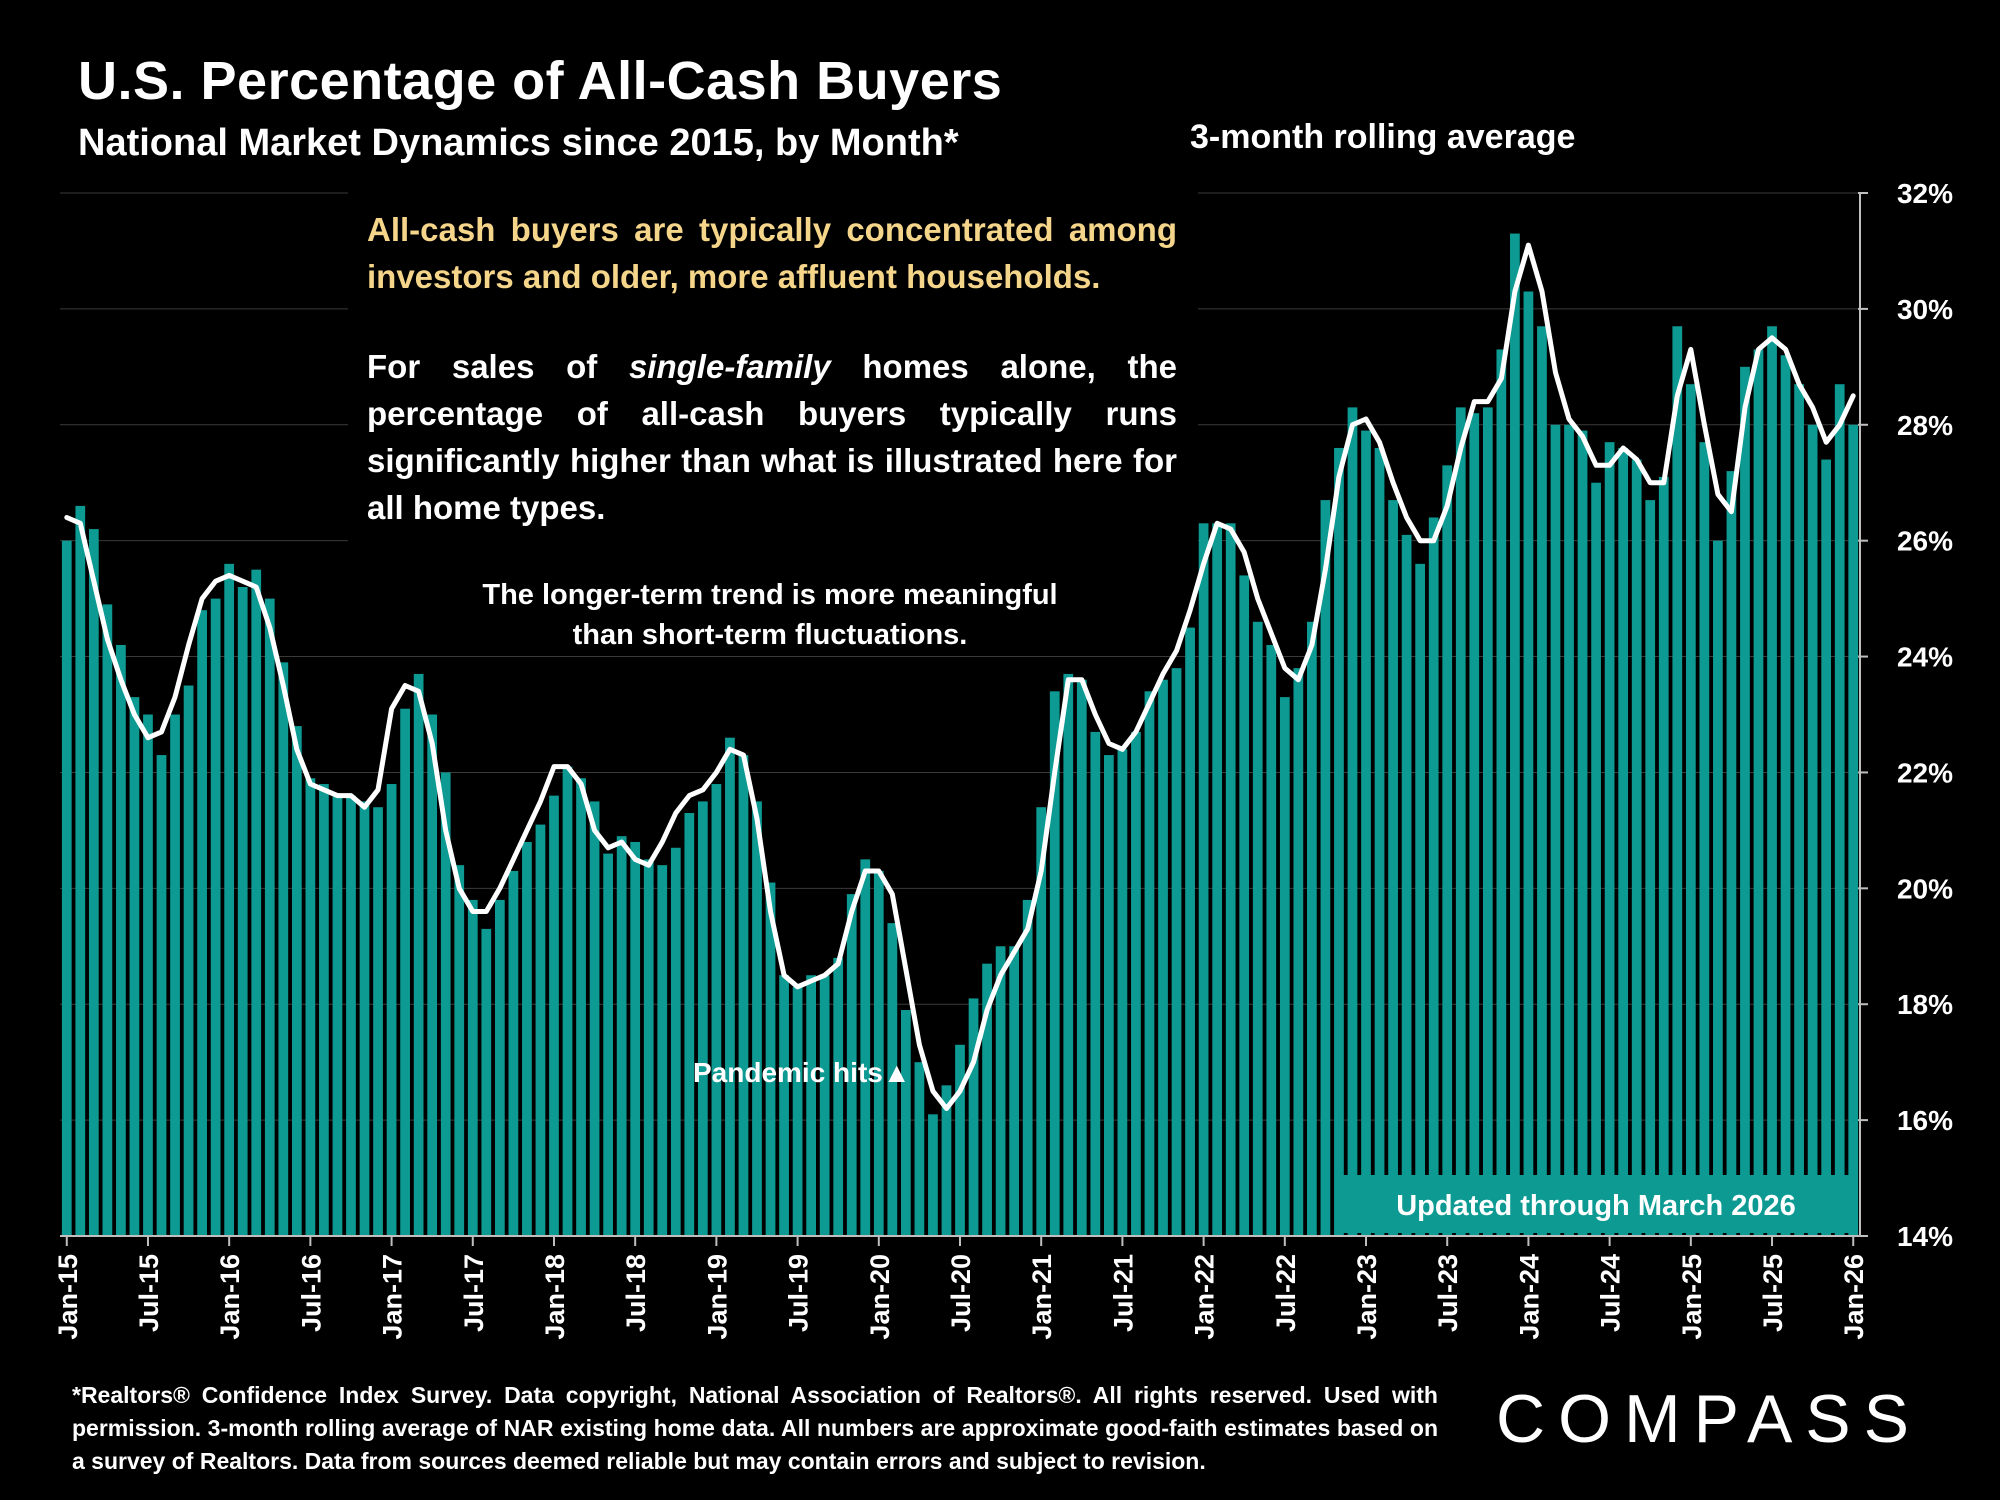 The height and width of the screenshot is (1500, 2000). What do you see at coordinates (555, 1297) in the screenshot?
I see `x-tick-label: Jan-18` at bounding box center [555, 1297].